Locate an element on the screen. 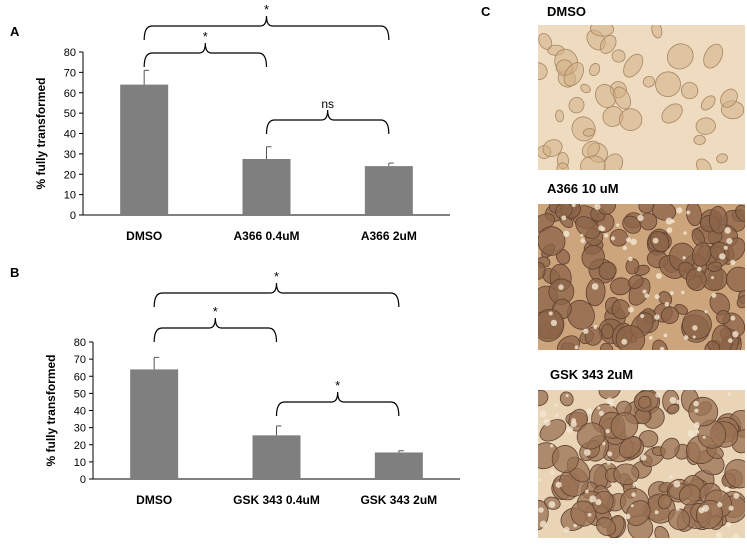  x-tick-label-gsk-343-0-4um: GSK 343 0.4uM is located at coordinates (276, 500).